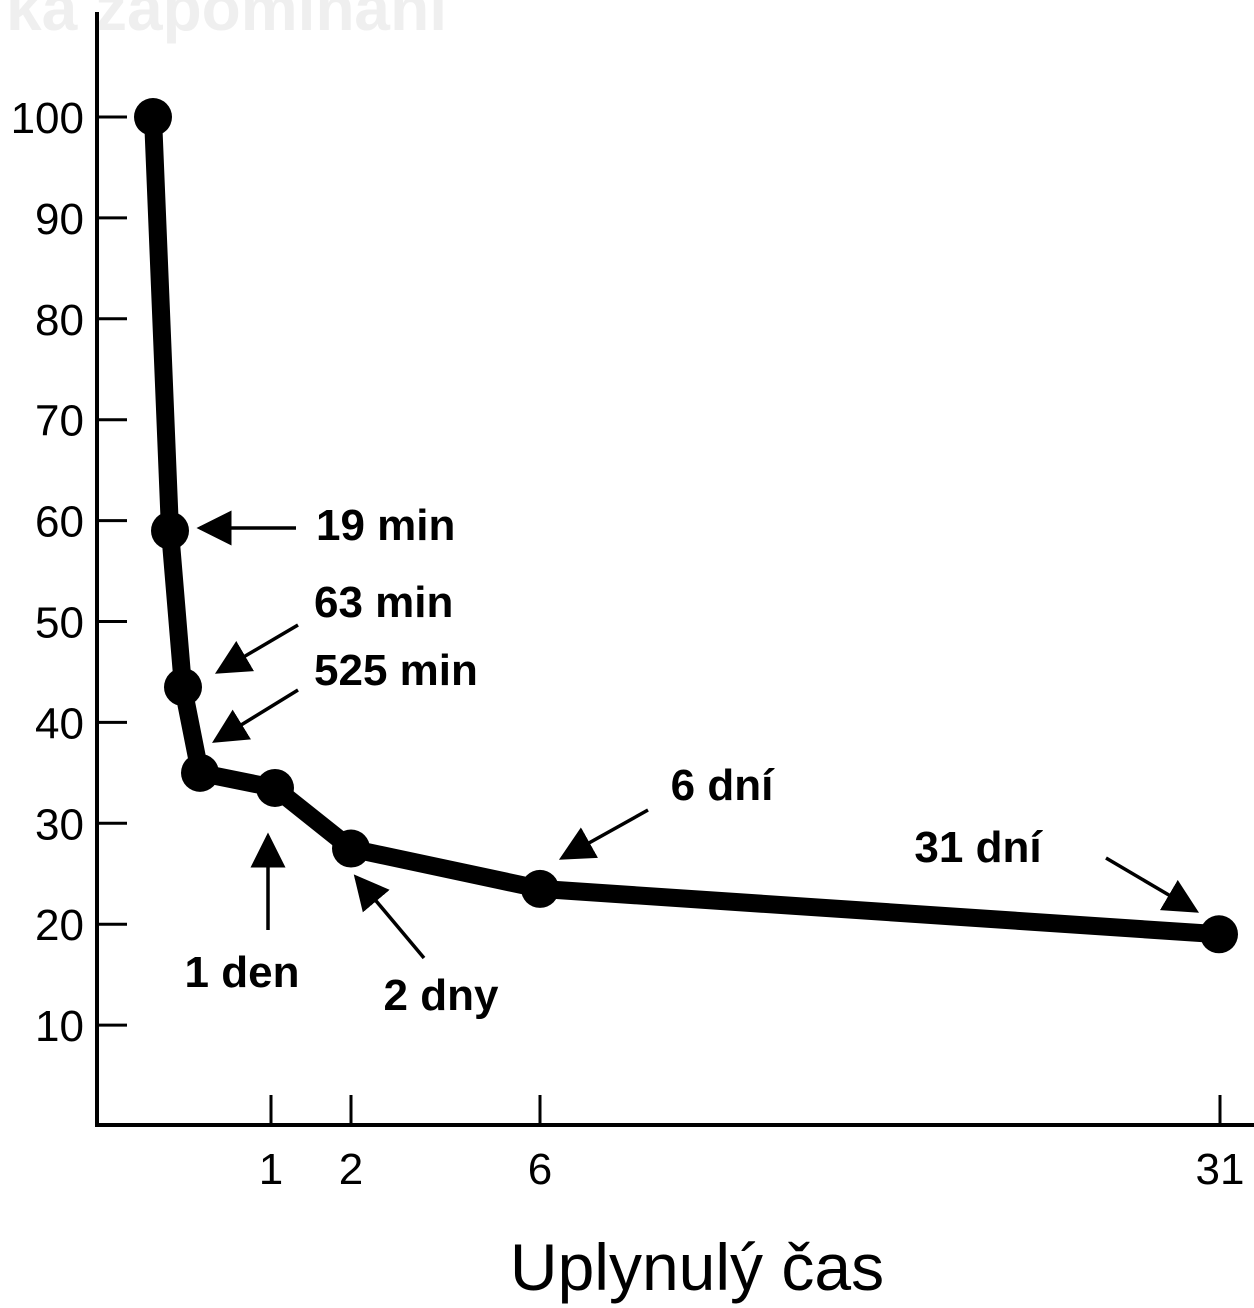 This screenshot has width=1254, height=1308. What do you see at coordinates (1220, 1169) in the screenshot?
I see `x-tick-label: 31` at bounding box center [1220, 1169].